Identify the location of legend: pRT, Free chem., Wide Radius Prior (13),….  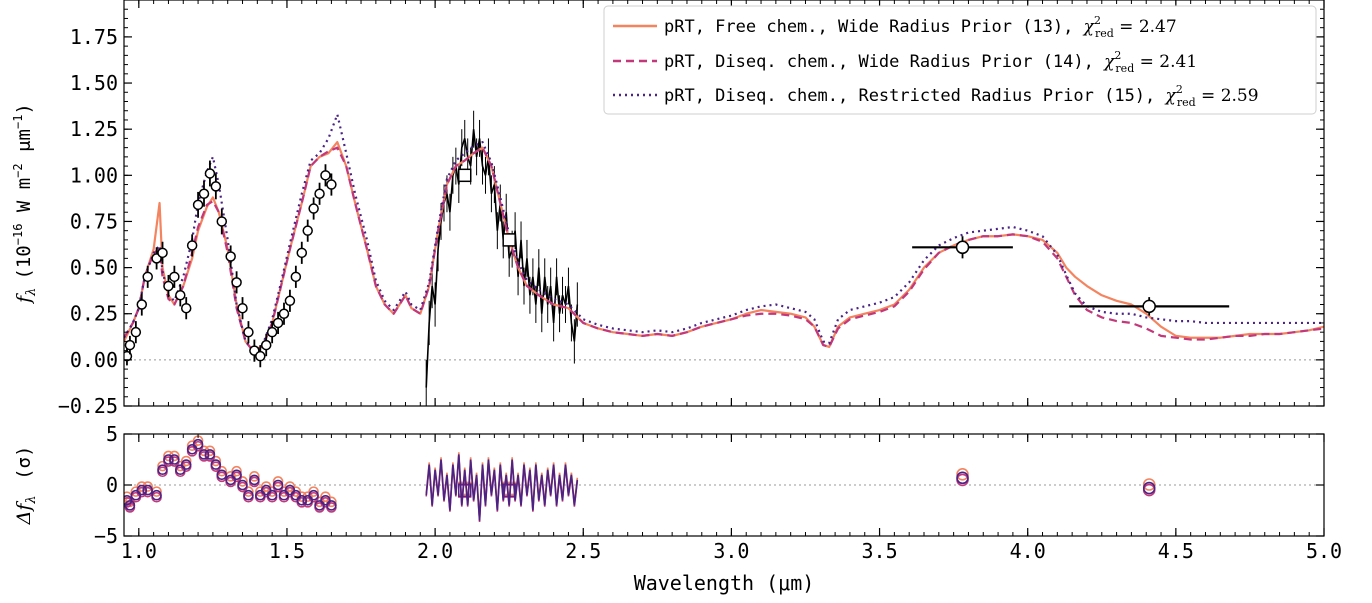
(960, 60).